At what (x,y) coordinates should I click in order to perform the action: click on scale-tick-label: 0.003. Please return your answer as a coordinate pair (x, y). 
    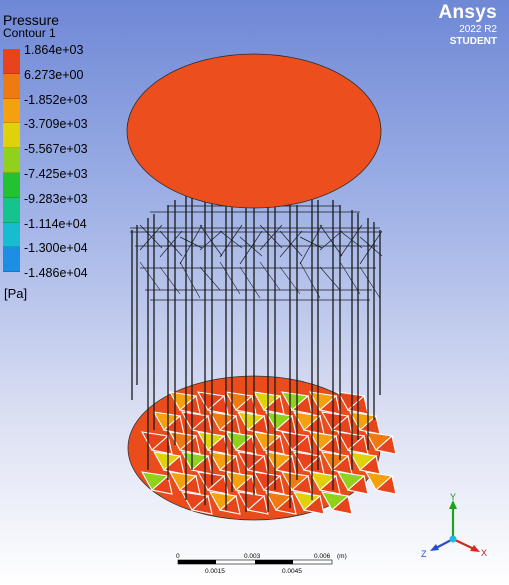
    Looking at the image, I should click on (252, 556).